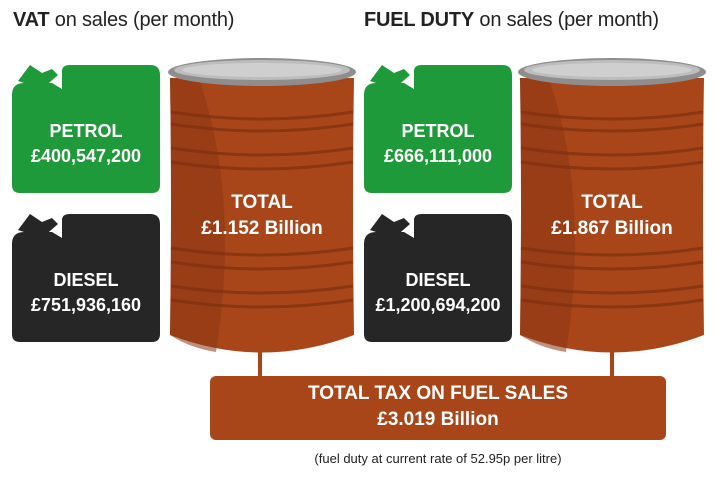 This screenshot has height=477, width=716. I want to click on vat-diesel-title: DIESEL, so click(86, 280).